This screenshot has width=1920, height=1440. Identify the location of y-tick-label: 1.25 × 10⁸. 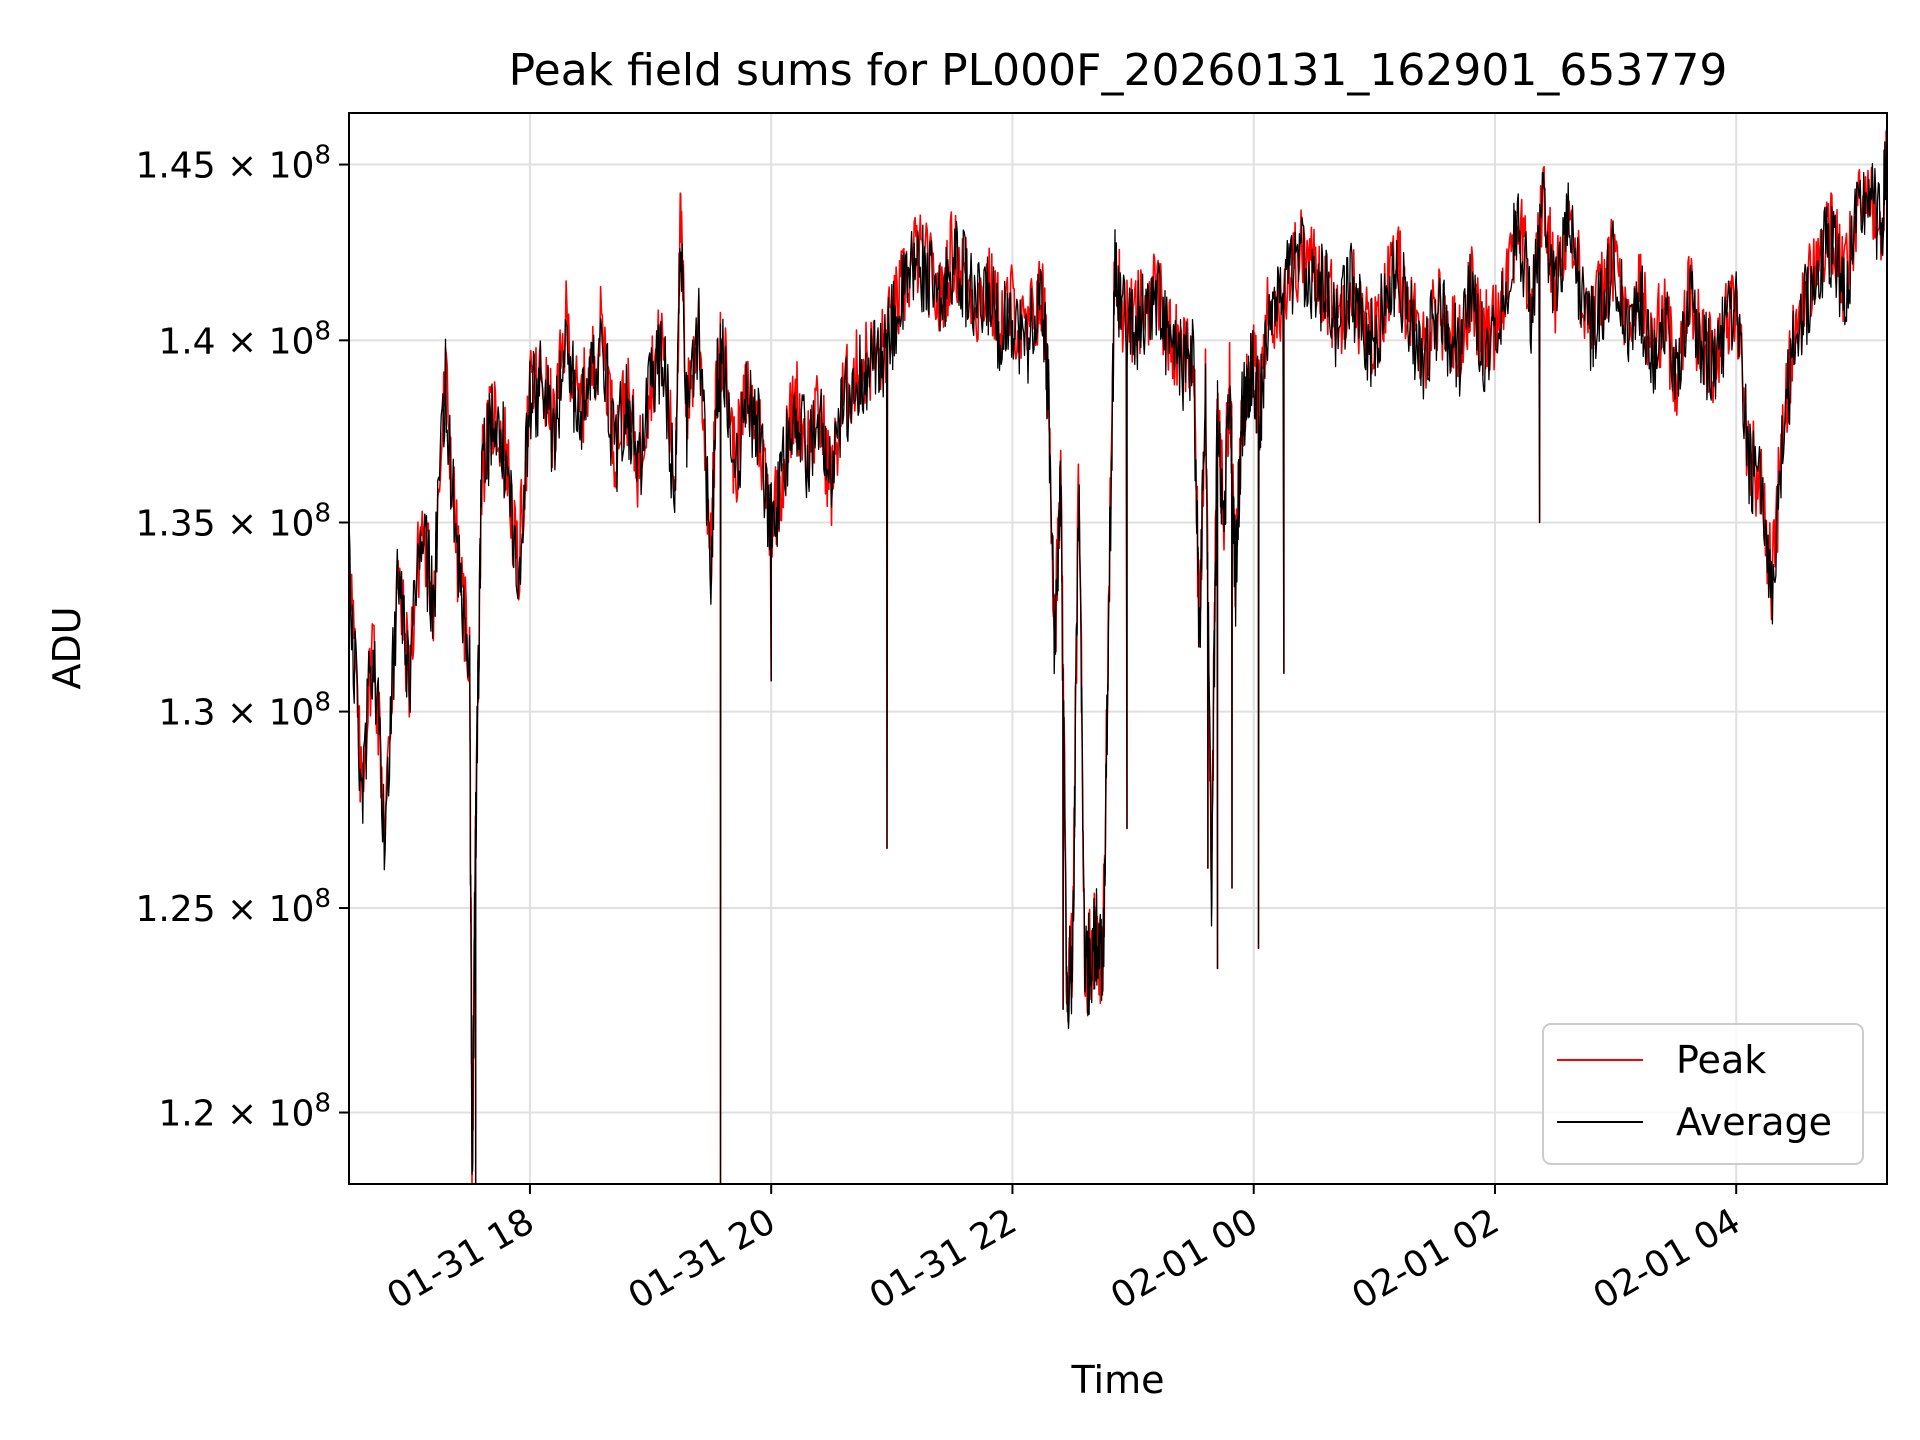
(233, 907).